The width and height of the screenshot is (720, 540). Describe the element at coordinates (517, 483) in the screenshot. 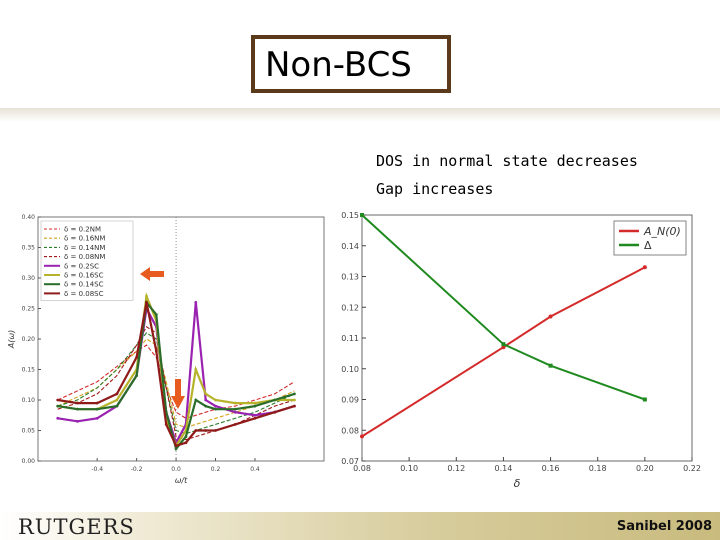

I see `x-axis-label: δ` at that location.